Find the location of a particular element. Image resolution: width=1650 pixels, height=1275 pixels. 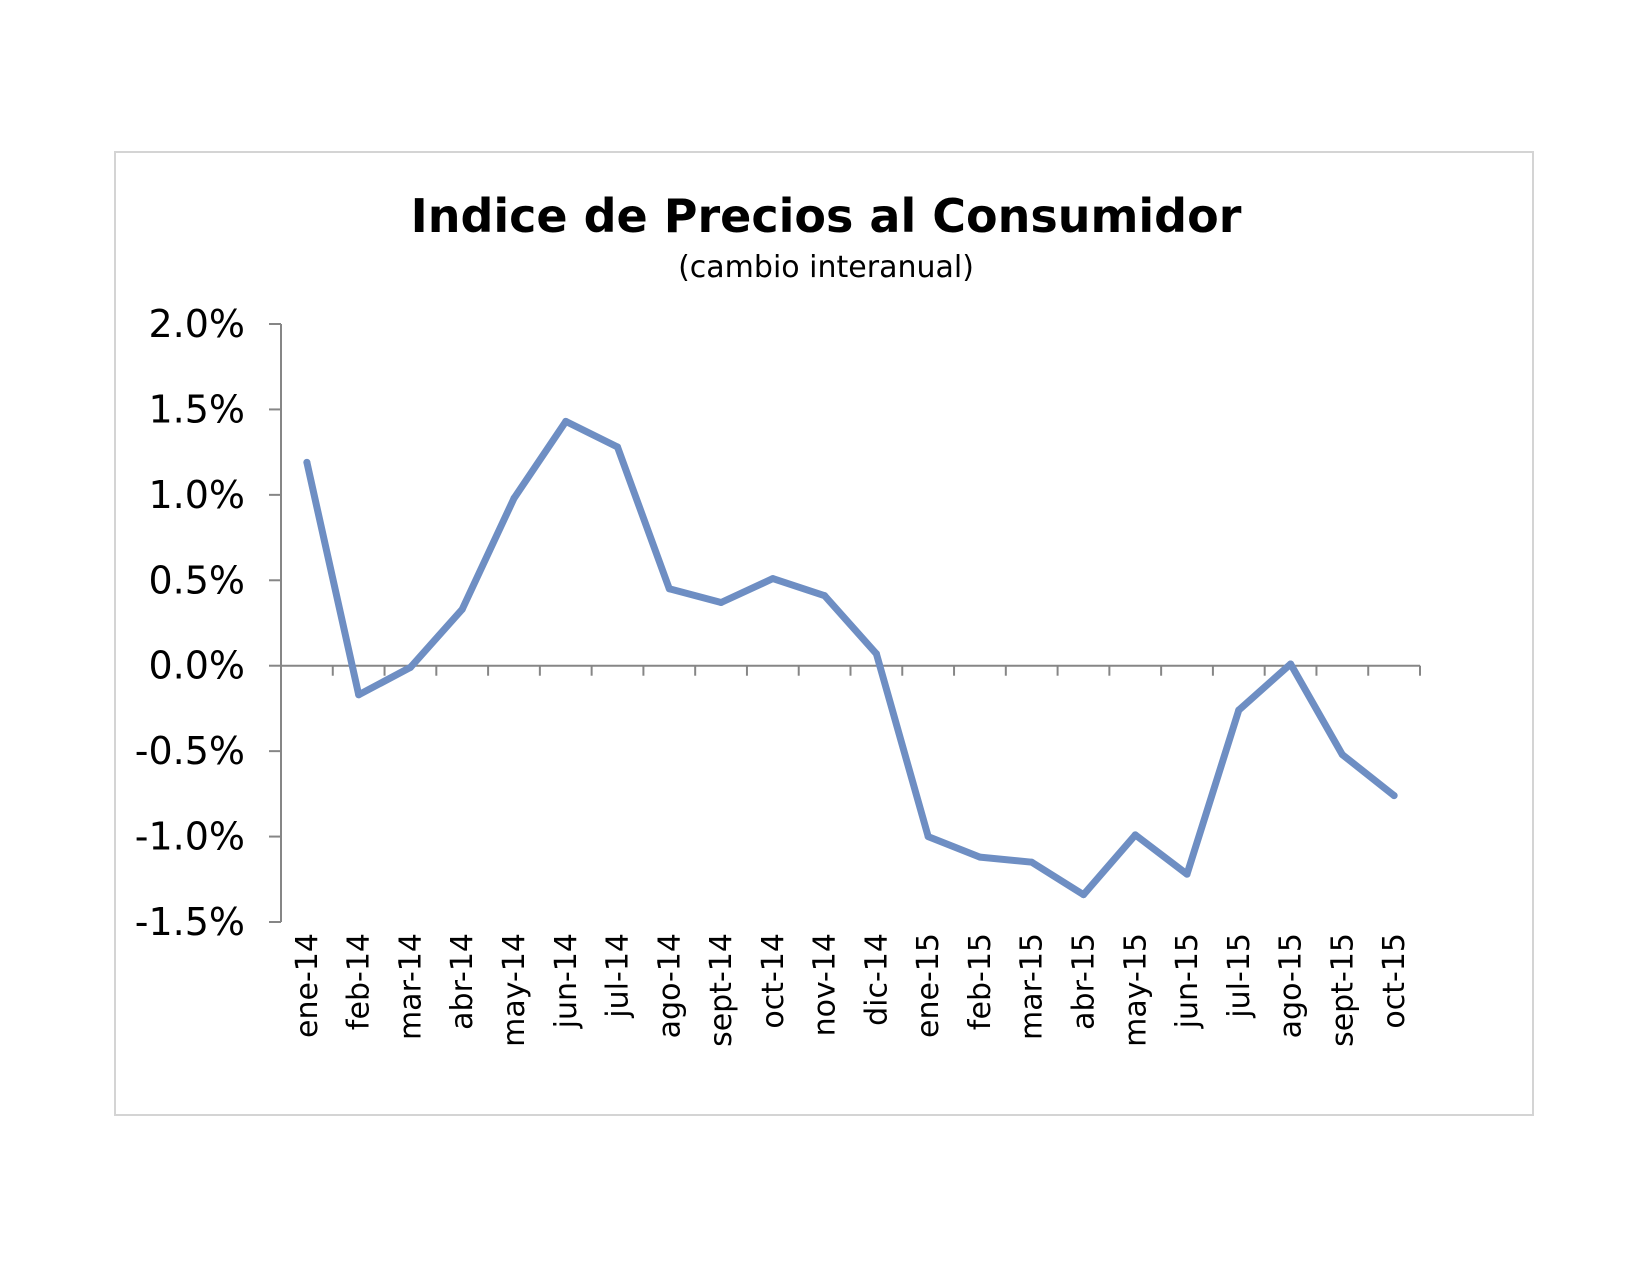

x-tick-label: oct-15 is located at coordinates (1394, 981).